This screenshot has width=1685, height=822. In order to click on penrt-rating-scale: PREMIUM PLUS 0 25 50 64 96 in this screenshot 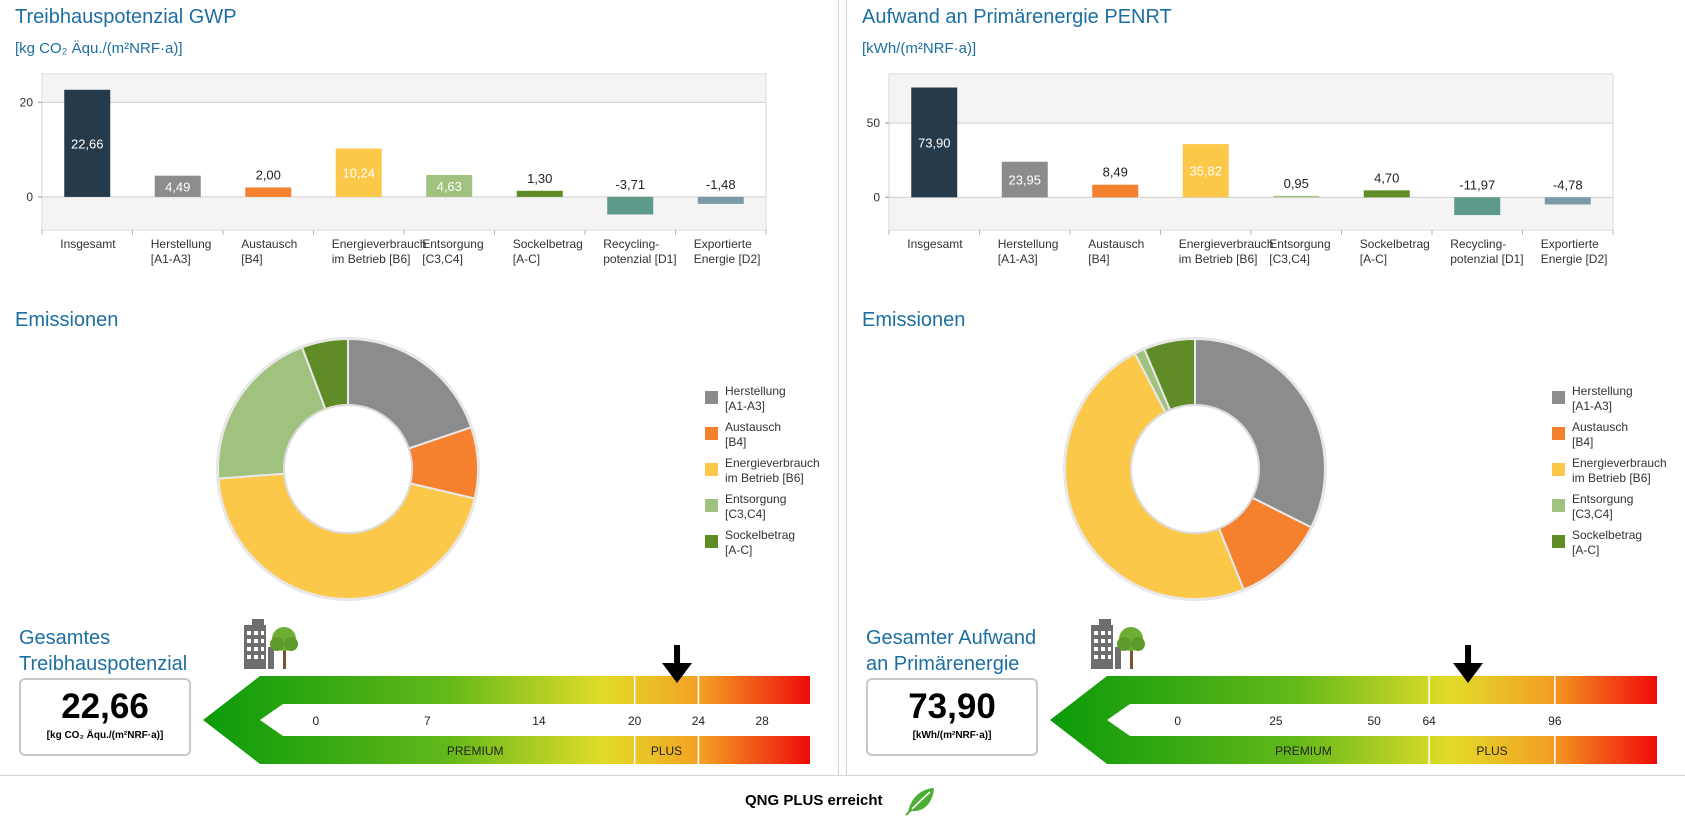, I will do `click(1353, 704)`.